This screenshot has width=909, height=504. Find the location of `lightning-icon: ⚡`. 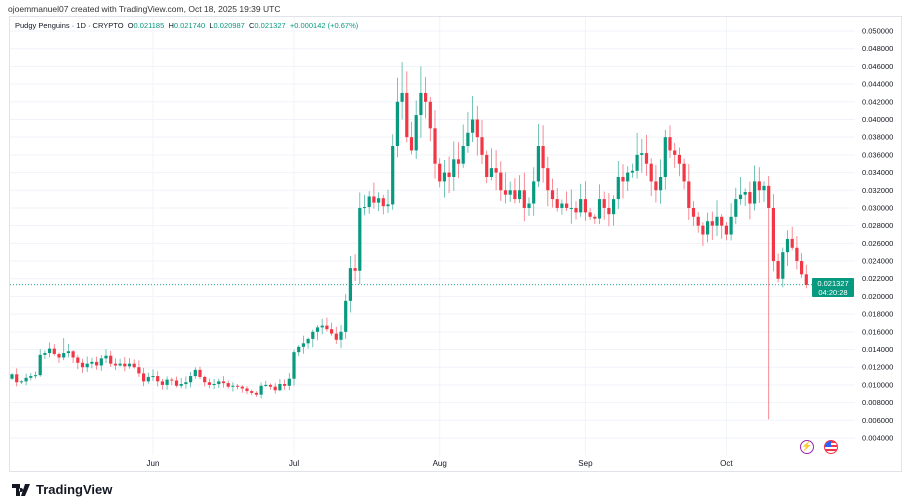

lightning-icon: ⚡ is located at coordinates (807, 447).